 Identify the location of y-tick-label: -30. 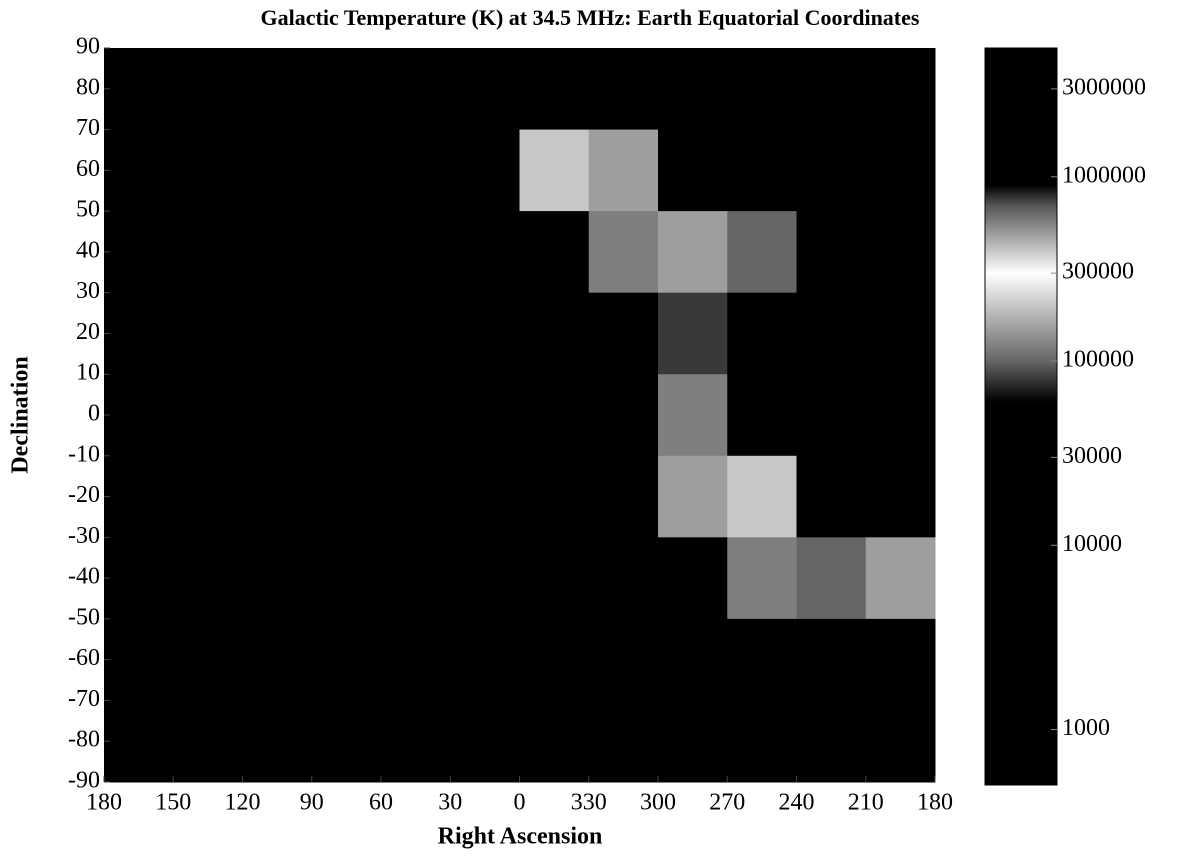
(84, 536).